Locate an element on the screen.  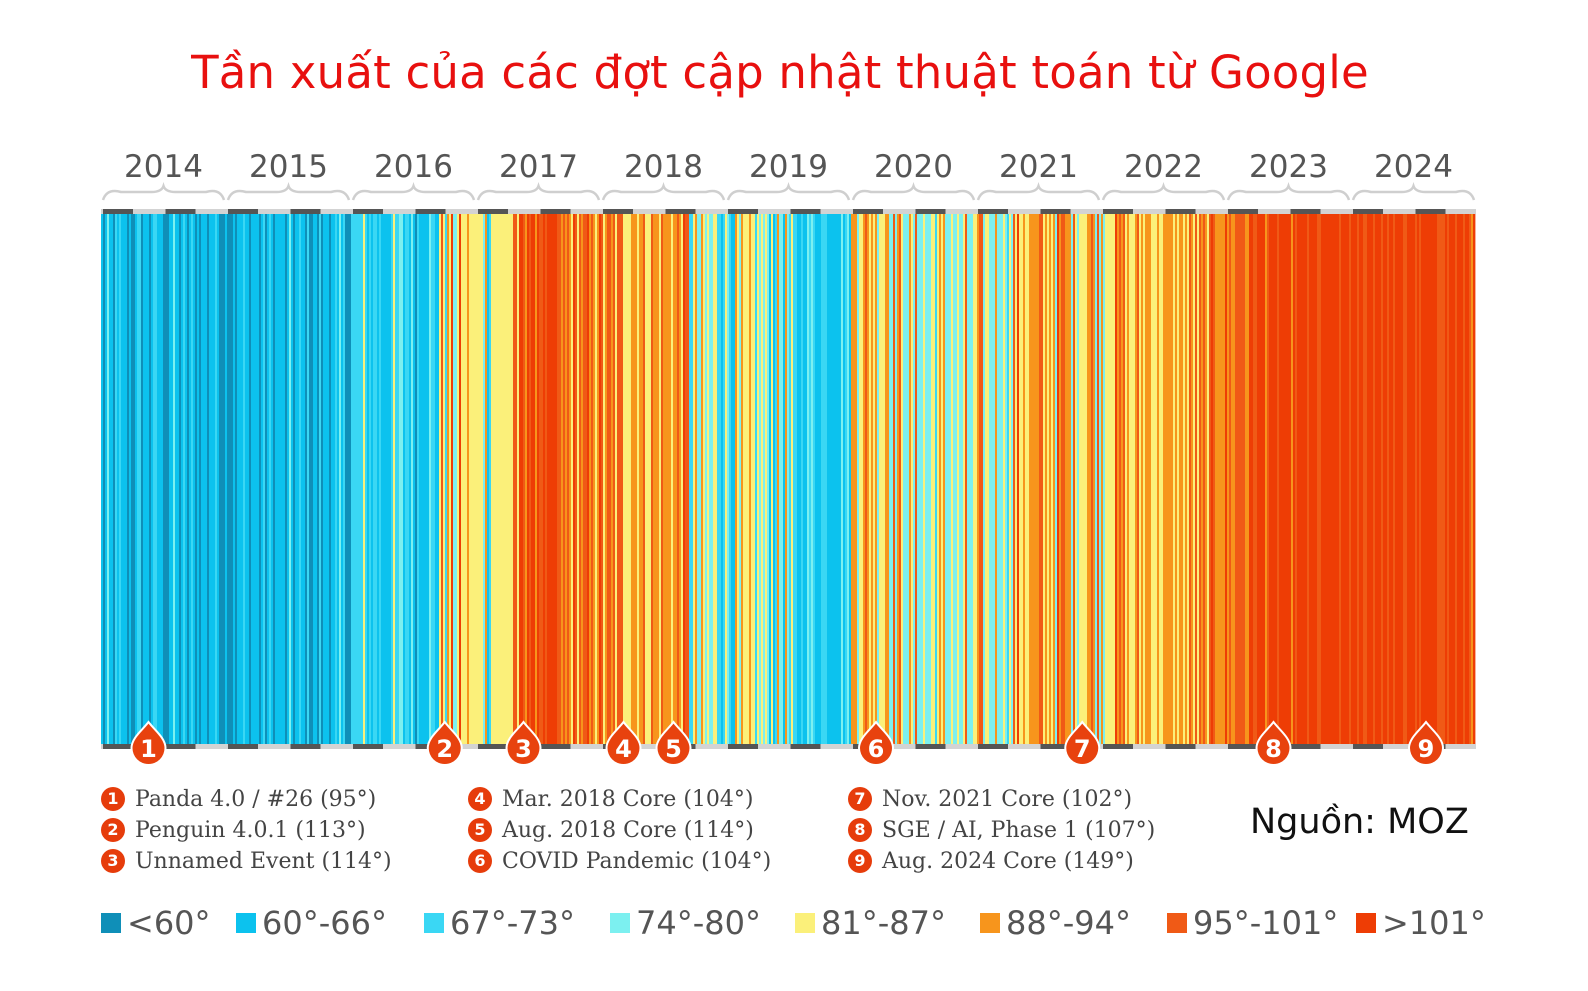
legend-label: 60°-66° is located at coordinates (324, 923).